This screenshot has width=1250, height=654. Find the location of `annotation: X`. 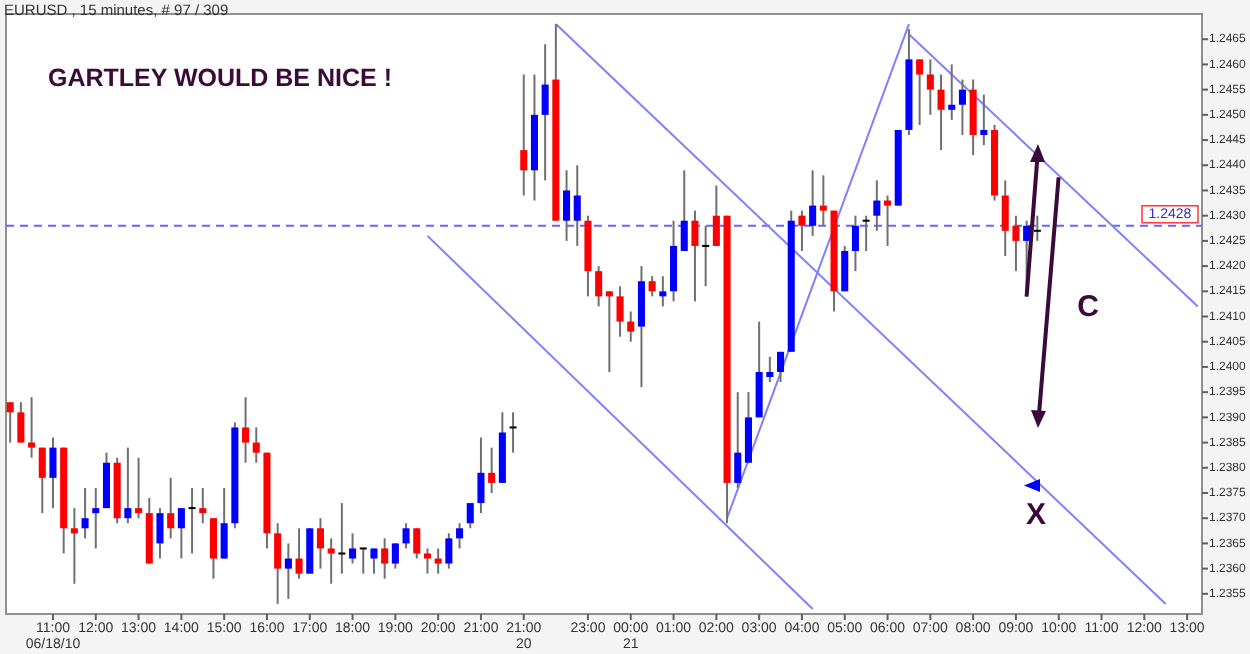

annotation: X is located at coordinates (1036, 515).